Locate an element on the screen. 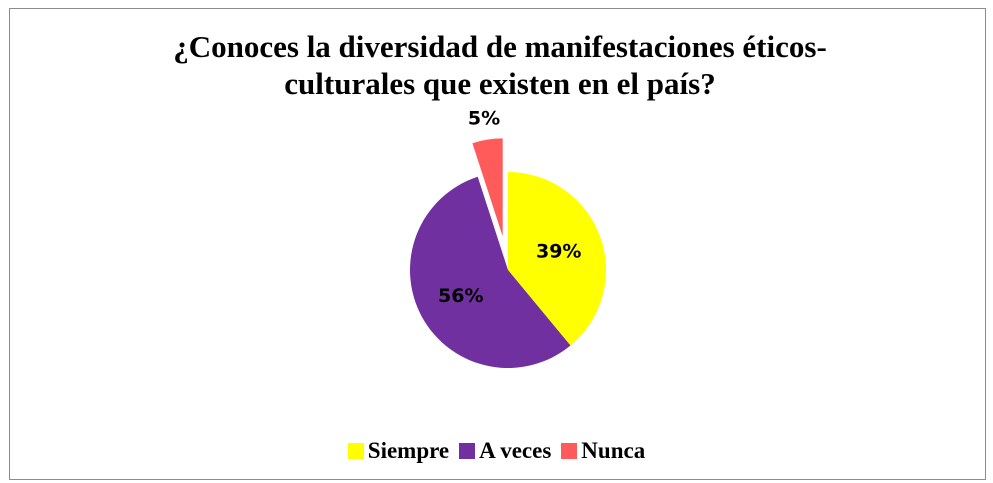  legend-item-nunca: Nunca is located at coordinates (603, 451).